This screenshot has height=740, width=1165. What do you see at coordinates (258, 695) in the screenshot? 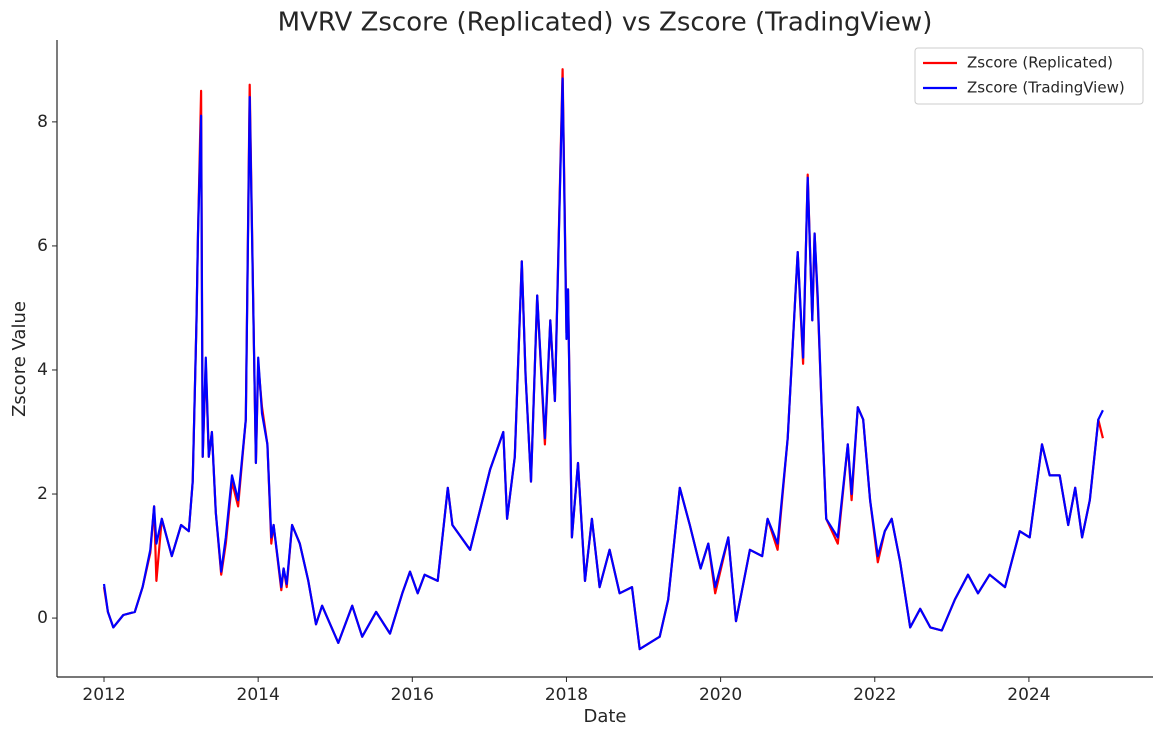
I see `x-tick-label: 2014` at bounding box center [258, 695].